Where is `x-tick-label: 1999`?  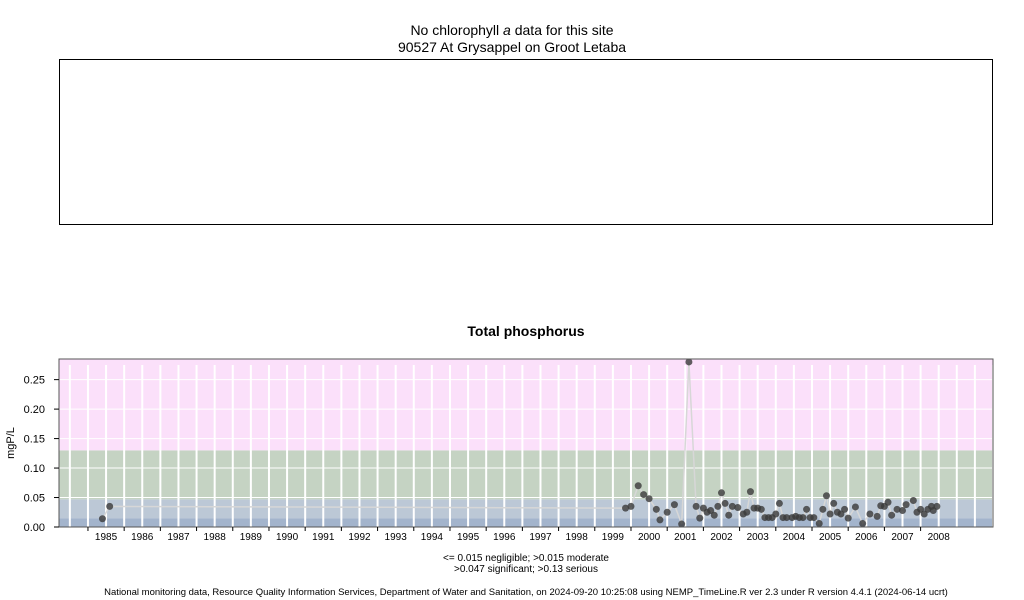 x-tick-label: 1999 is located at coordinates (613, 537).